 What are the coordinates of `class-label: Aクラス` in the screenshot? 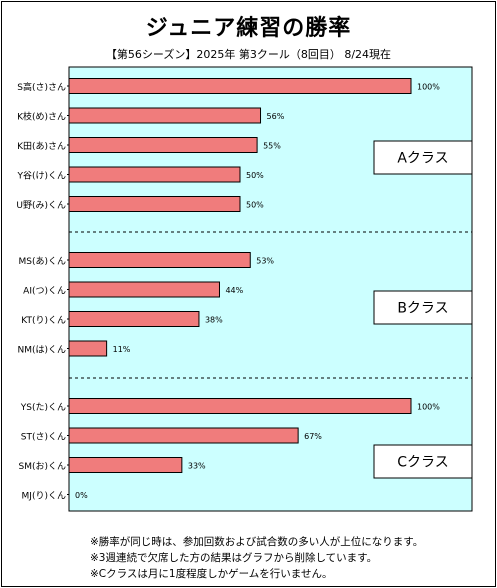 It's located at (422, 159).